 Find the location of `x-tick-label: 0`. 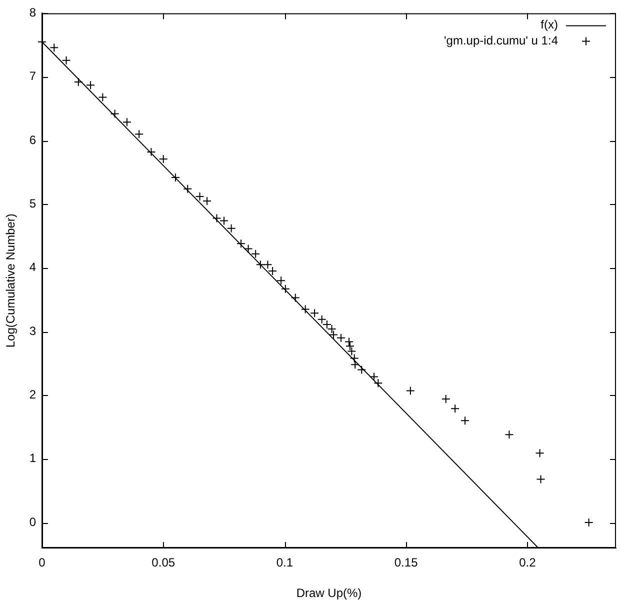

x-tick-label: 0 is located at coordinates (42, 563).